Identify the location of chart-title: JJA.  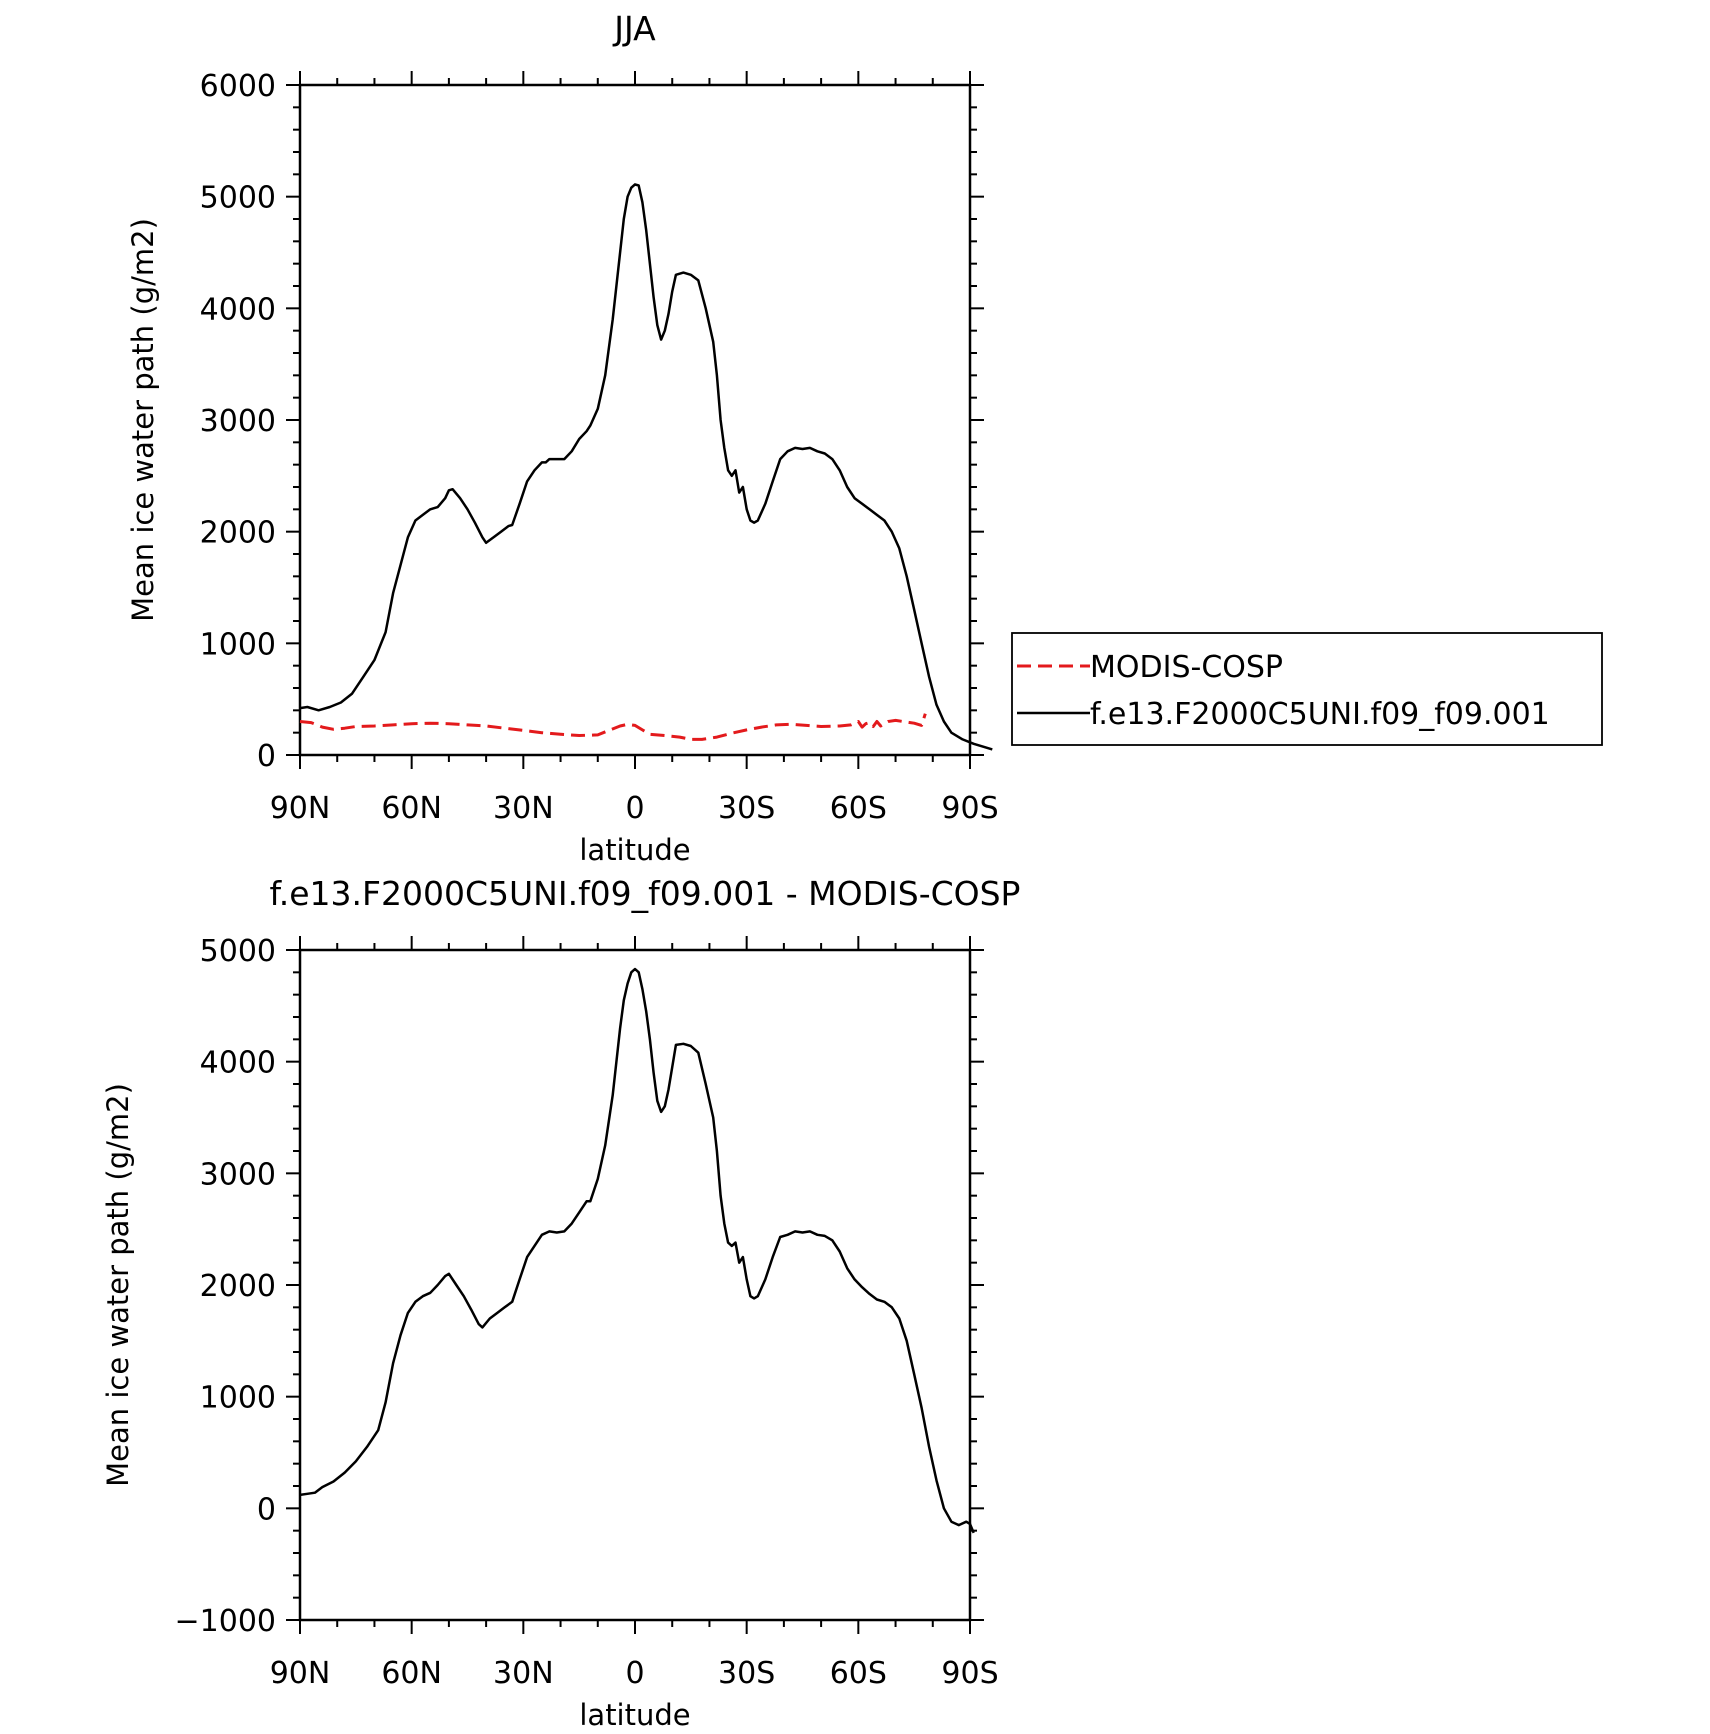
(634, 28).